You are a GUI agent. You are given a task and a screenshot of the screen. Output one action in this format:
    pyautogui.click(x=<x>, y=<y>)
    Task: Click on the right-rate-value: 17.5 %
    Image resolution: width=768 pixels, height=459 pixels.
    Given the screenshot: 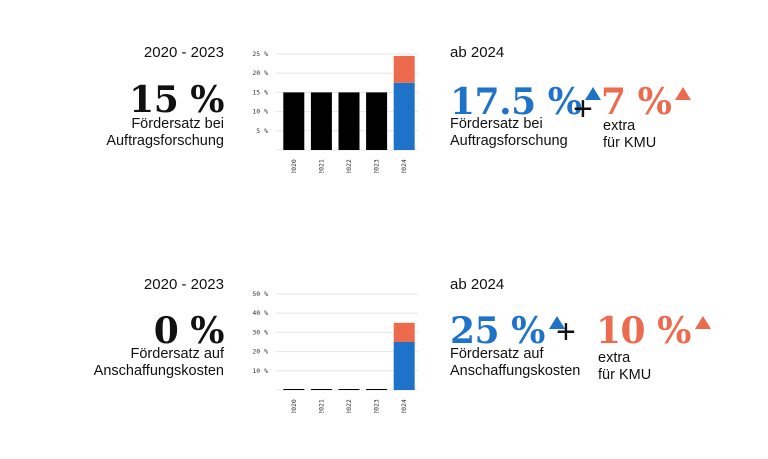 What is the action you would take?
    pyautogui.click(x=516, y=102)
    